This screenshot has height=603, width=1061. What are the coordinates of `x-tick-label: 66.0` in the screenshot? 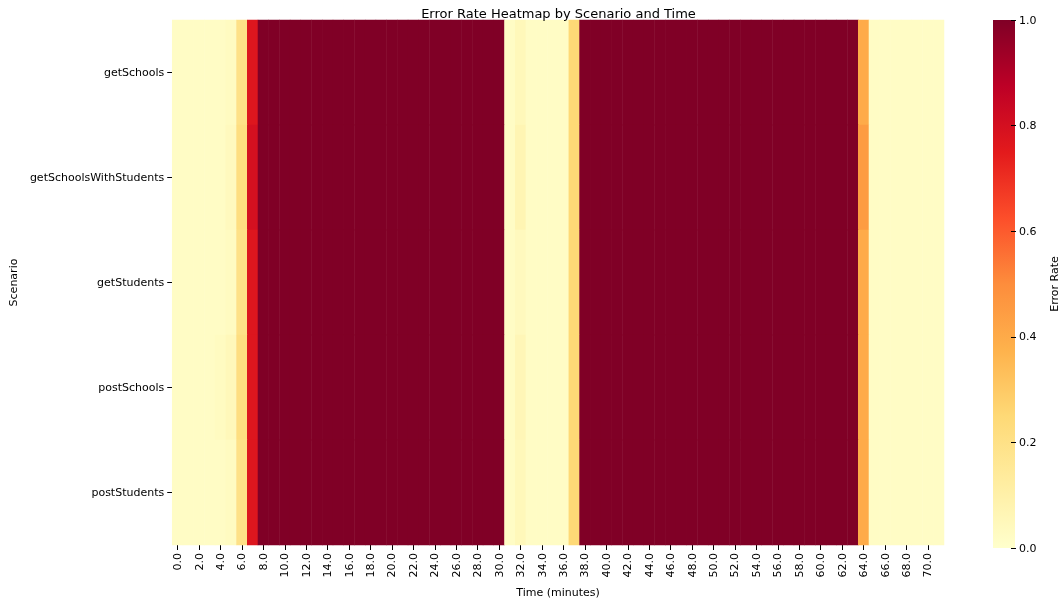 It's located at (885, 565).